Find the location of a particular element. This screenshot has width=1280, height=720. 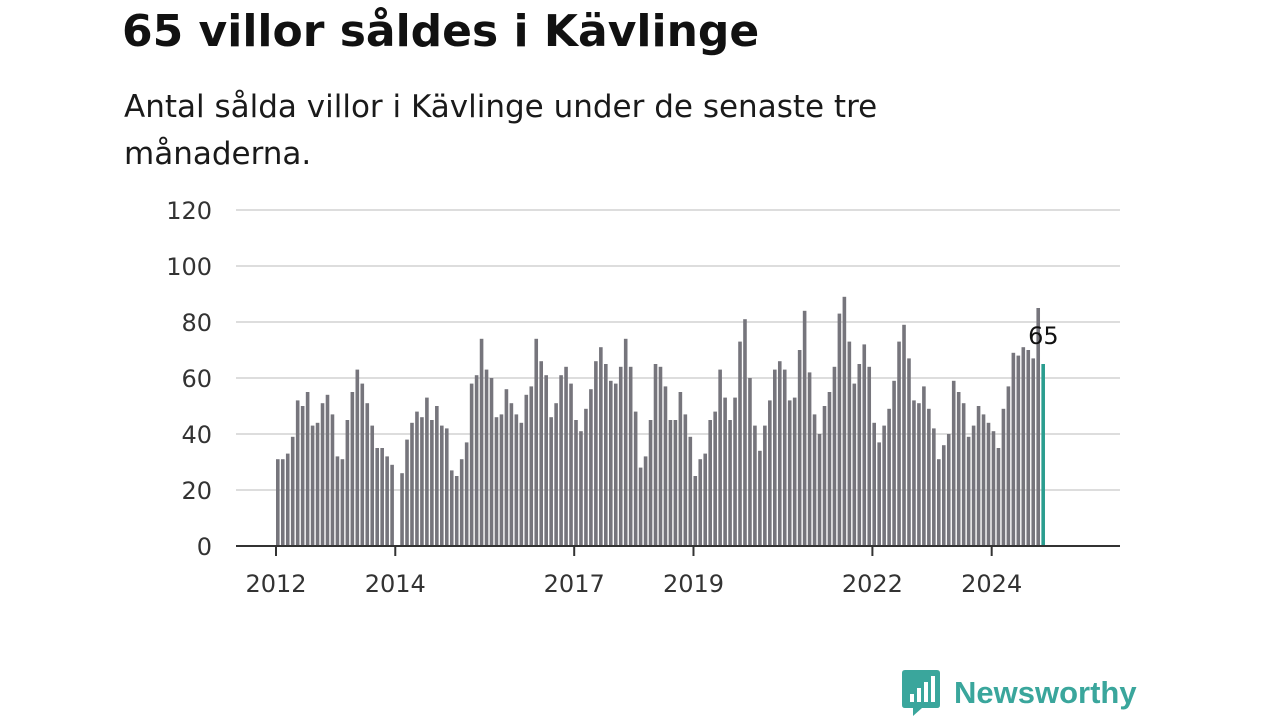

x-tick-label: 2022 is located at coordinates (872, 584).